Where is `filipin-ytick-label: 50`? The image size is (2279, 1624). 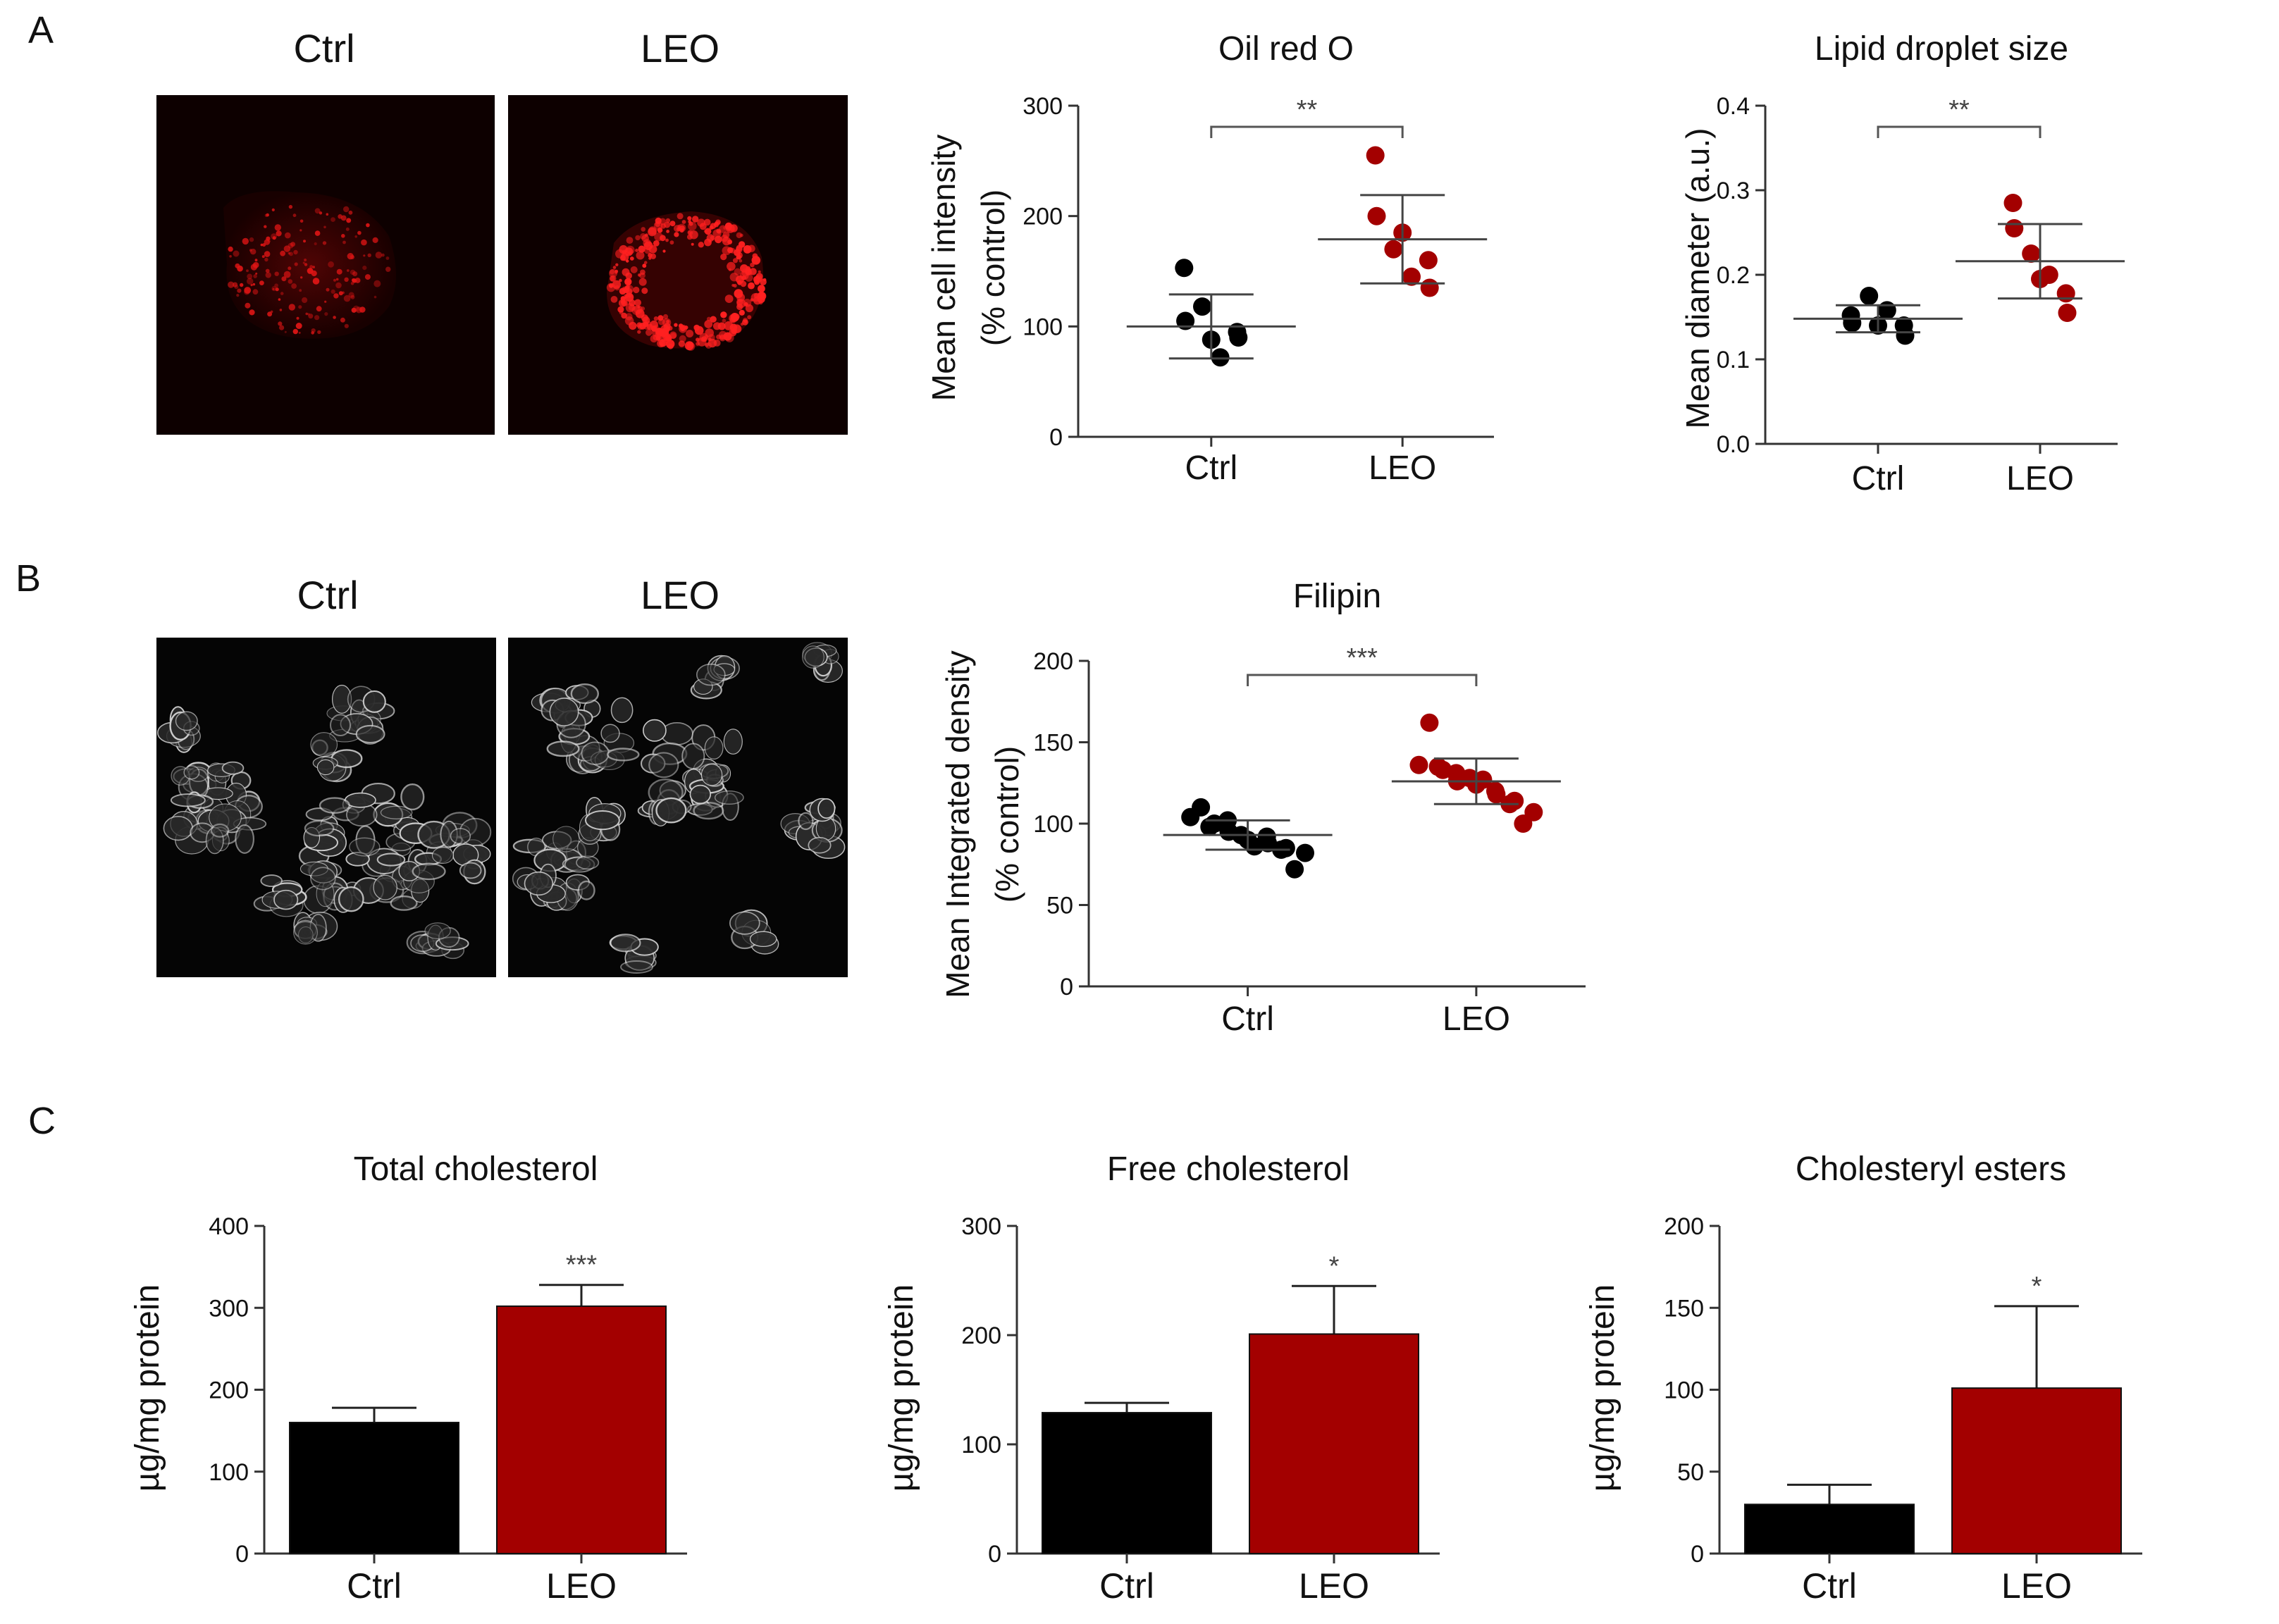 filipin-ytick-label: 50 is located at coordinates (1059, 906).